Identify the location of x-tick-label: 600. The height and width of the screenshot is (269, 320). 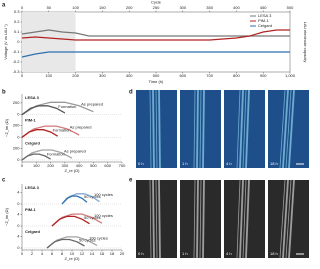
(182, 75).